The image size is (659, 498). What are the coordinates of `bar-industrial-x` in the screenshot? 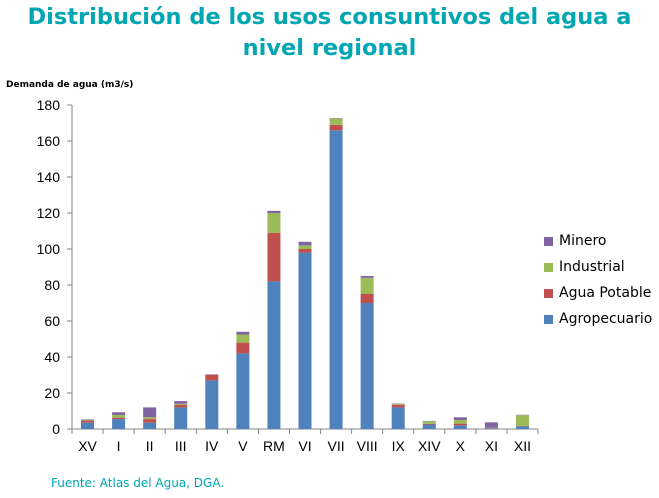 It's located at (460, 422).